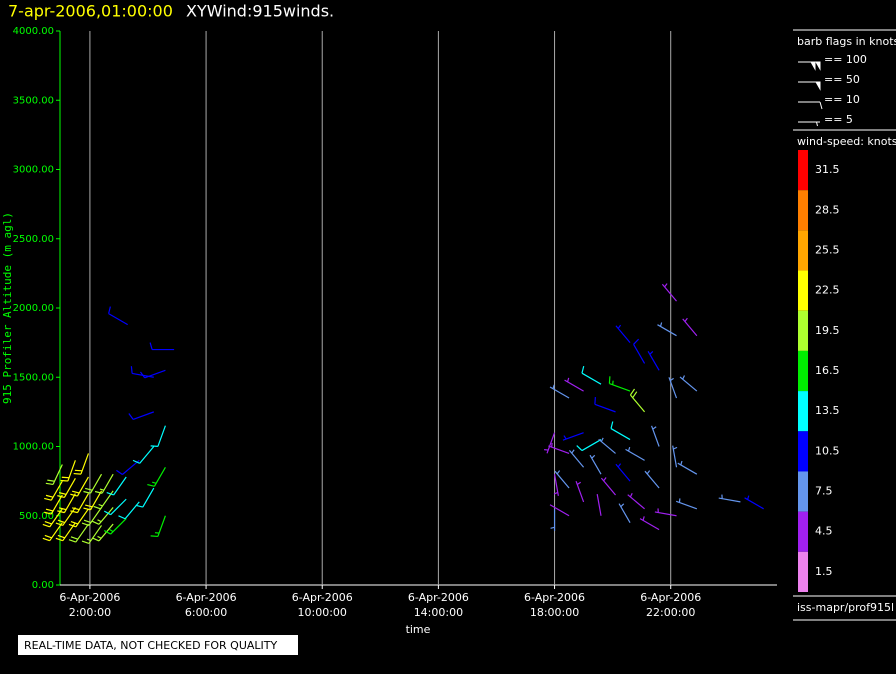  I want to click on y-tick-label: 1500.00, so click(33, 377).